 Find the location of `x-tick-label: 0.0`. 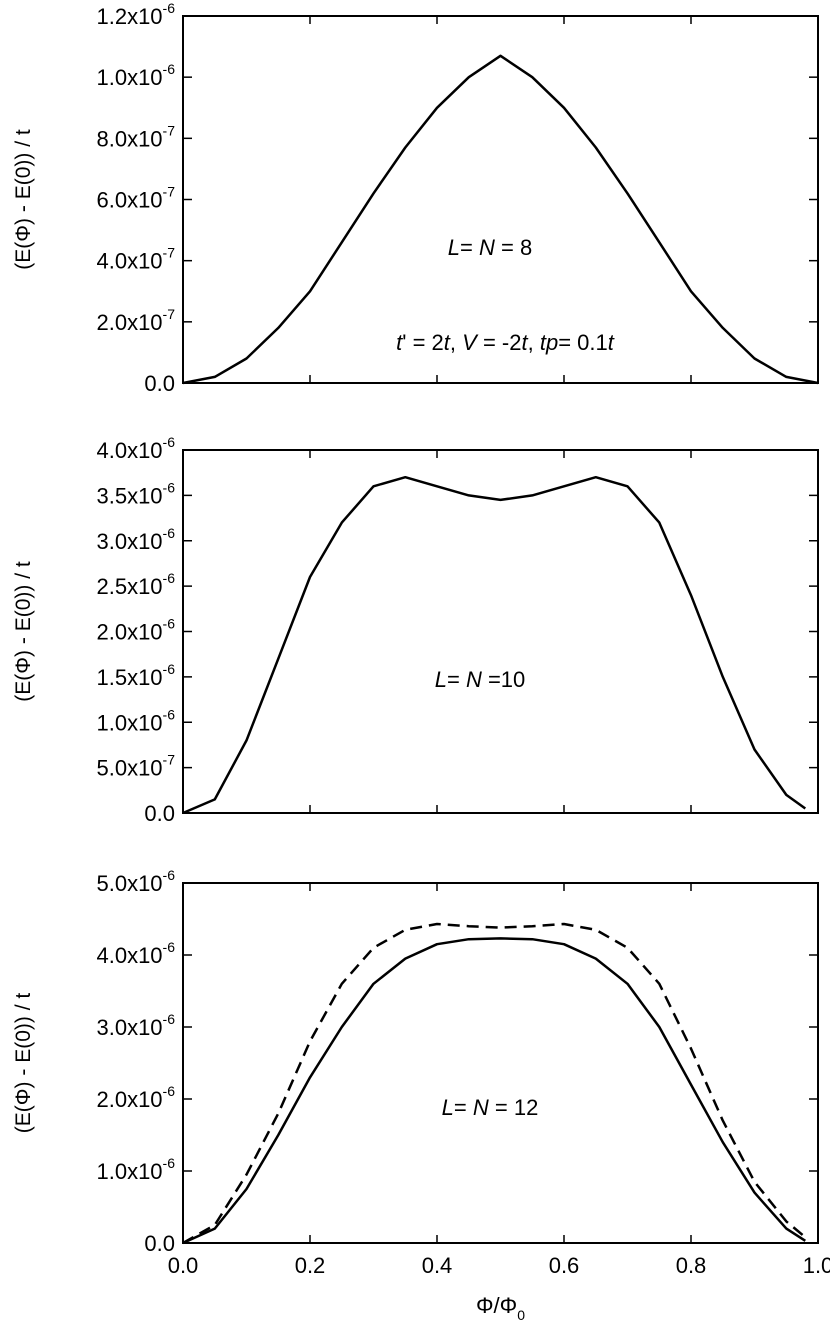

x-tick-label: 0.0 is located at coordinates (183, 1265).